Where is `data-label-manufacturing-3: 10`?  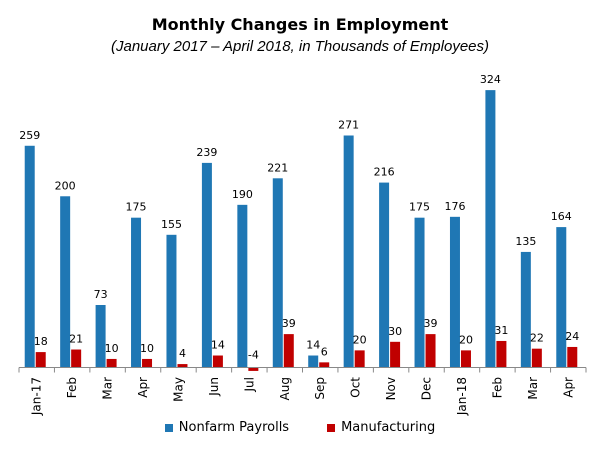 data-label-manufacturing-3: 10 is located at coordinates (147, 348).